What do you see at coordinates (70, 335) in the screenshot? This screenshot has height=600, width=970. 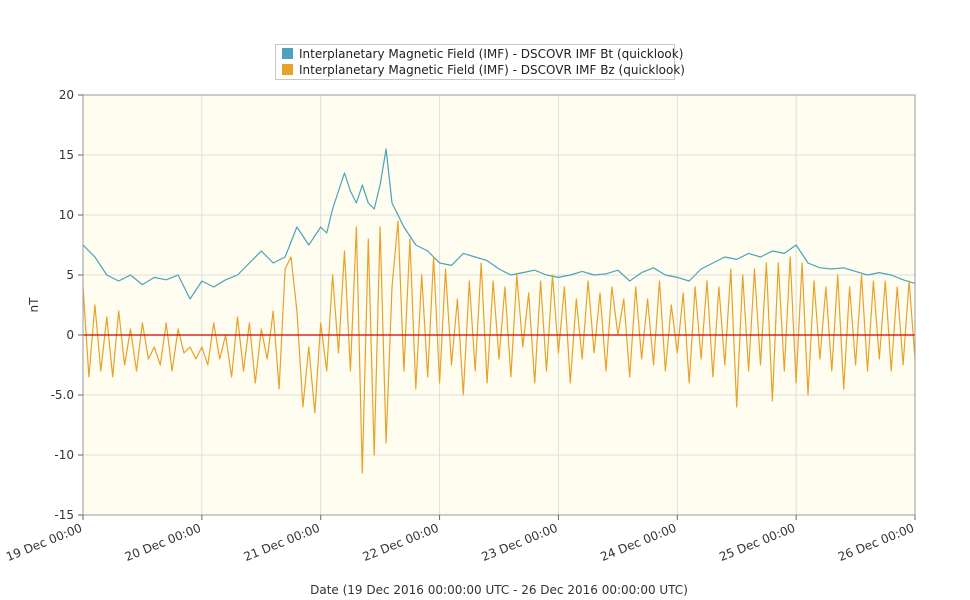 I see `y-tick-label: 0` at bounding box center [70, 335].